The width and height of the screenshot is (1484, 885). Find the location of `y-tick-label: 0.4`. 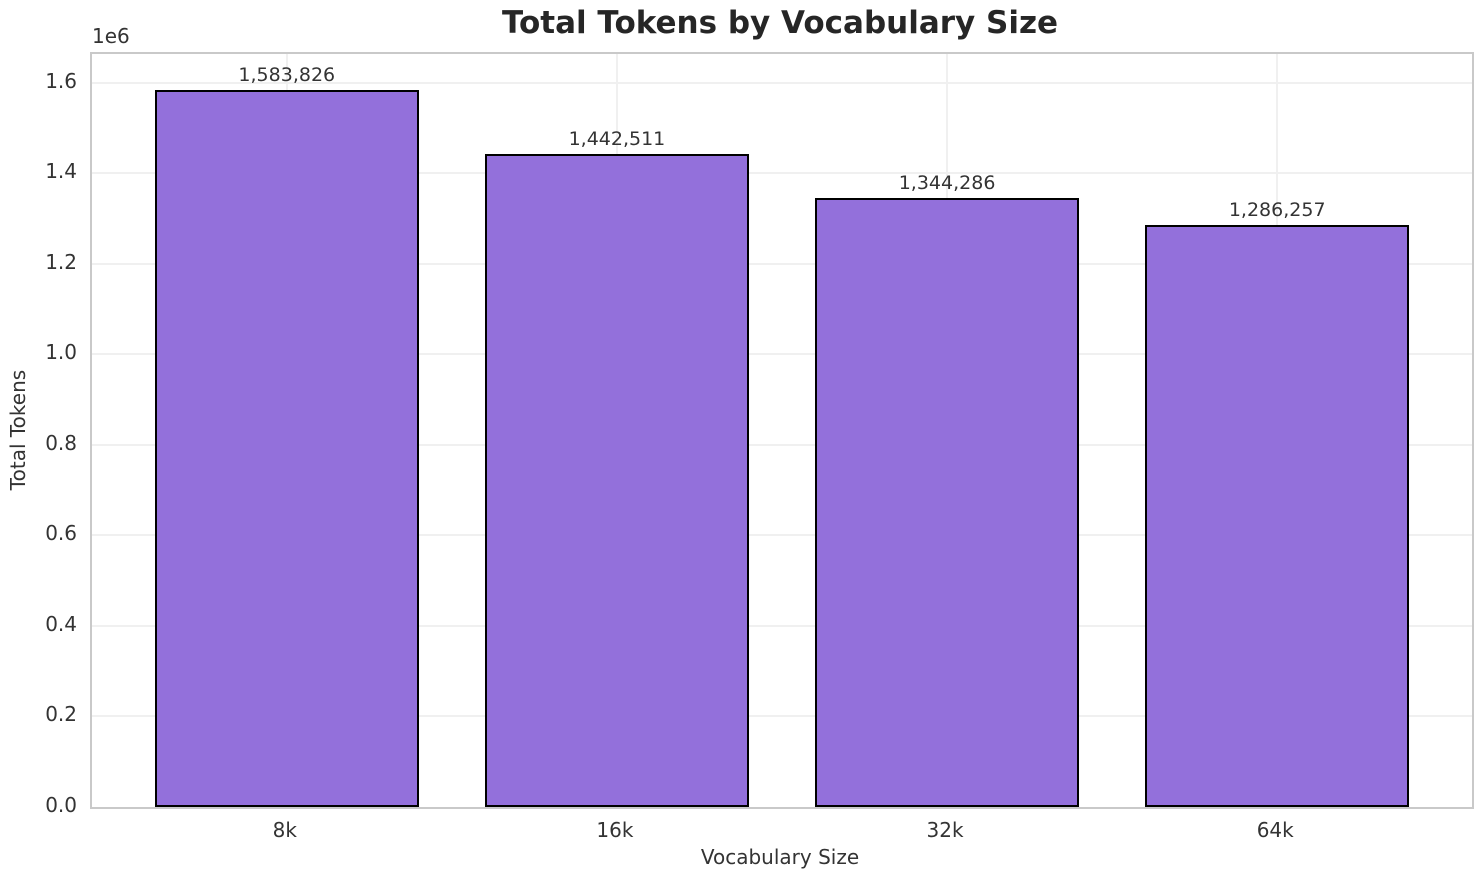

y-tick-label: 0.4 is located at coordinates (61, 623).